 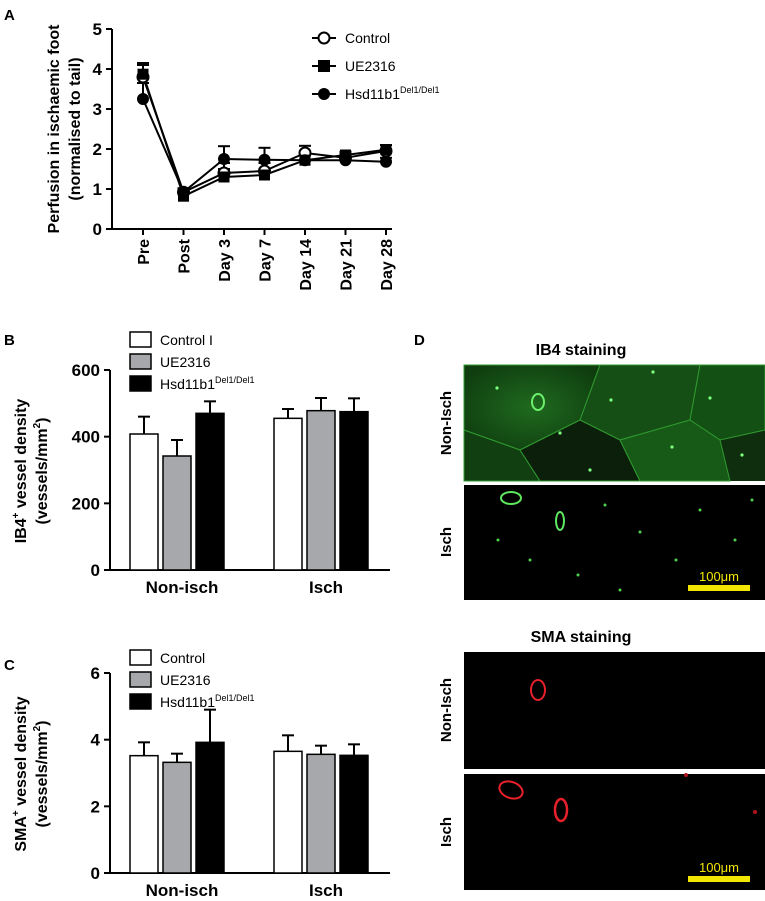 I want to click on sma-row-label-non-isch: Non-Isch, so click(x=446, y=710).